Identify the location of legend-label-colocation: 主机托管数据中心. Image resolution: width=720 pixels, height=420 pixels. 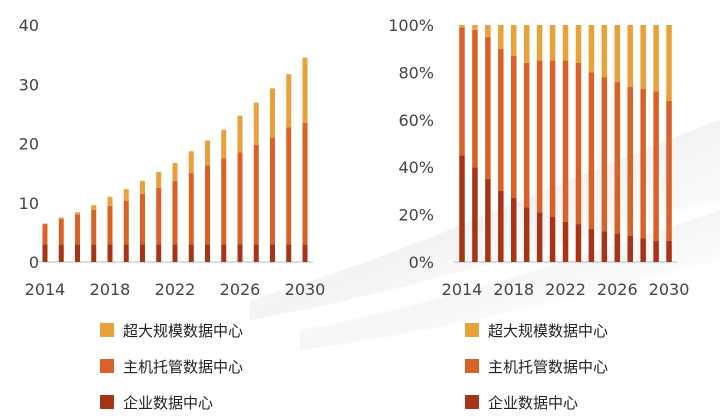
(548, 366).